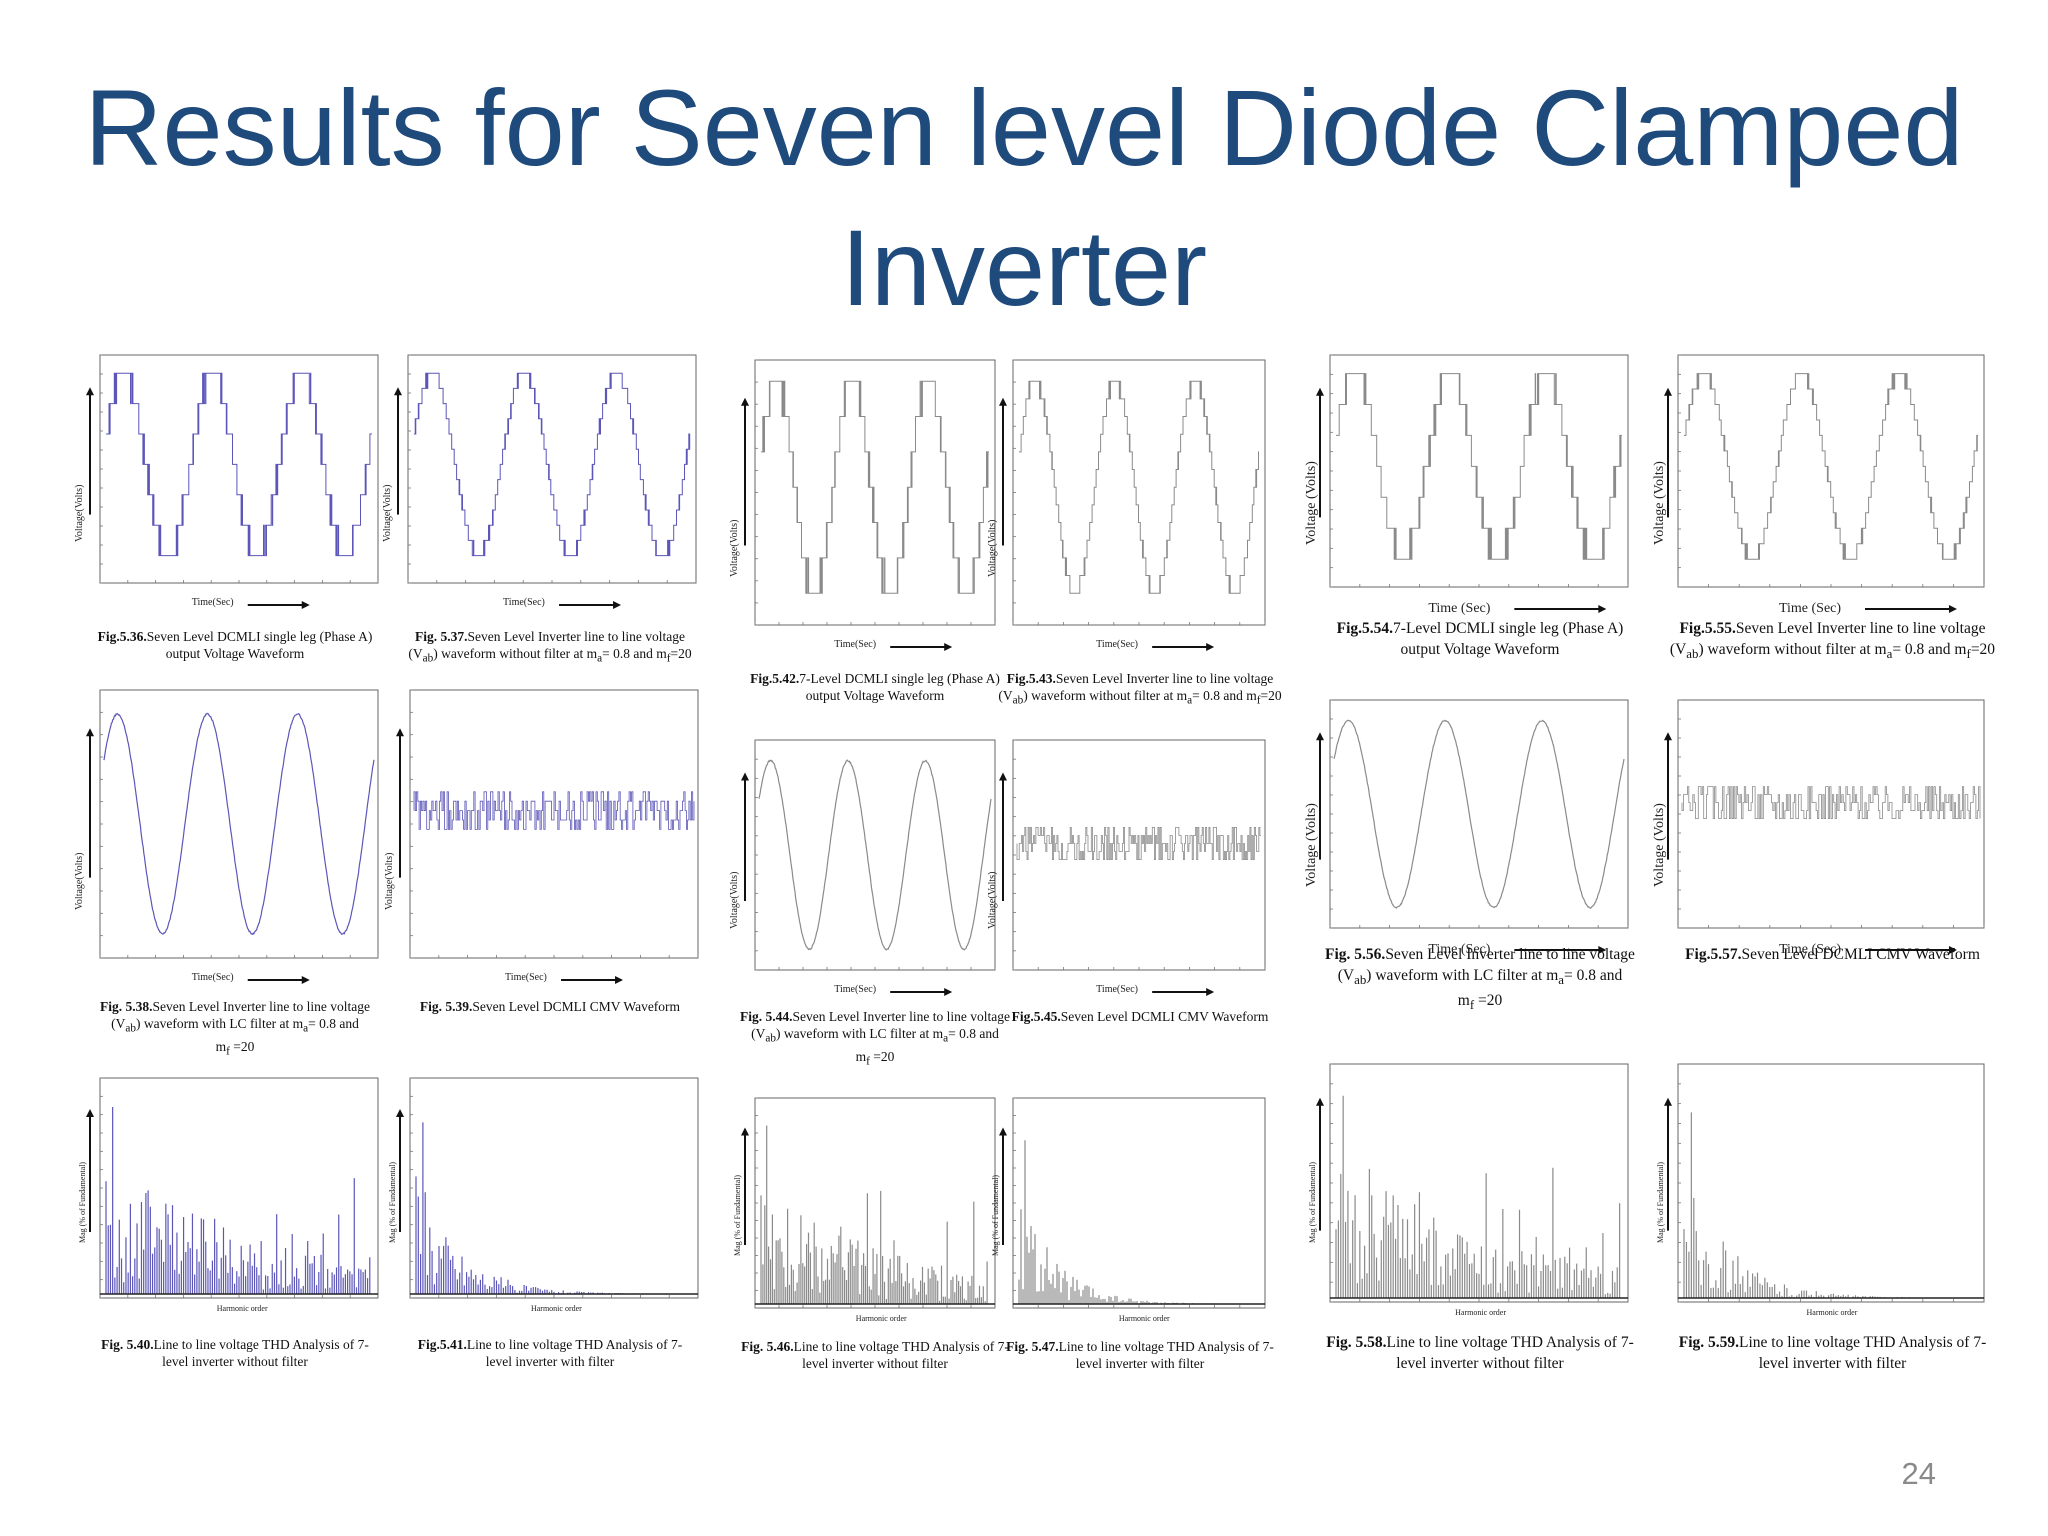 This screenshot has height=1536, width=2048. I want to click on figure-5-38: Time(Sec) Voltage(Volts), so click(231, 841).